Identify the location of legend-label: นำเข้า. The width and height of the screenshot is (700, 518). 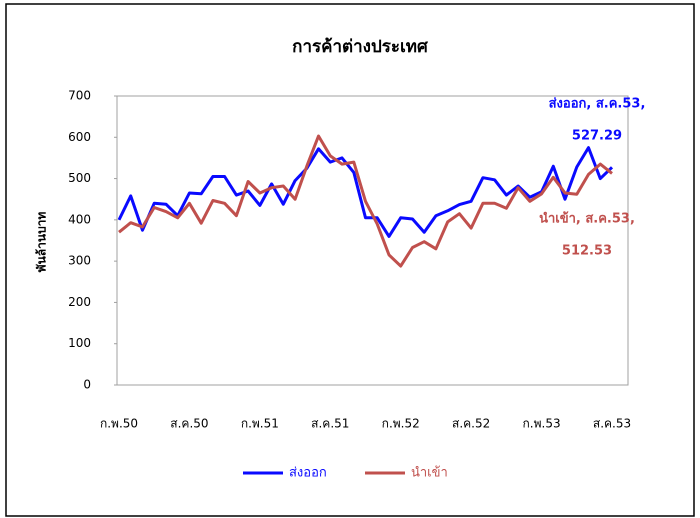
(429, 473).